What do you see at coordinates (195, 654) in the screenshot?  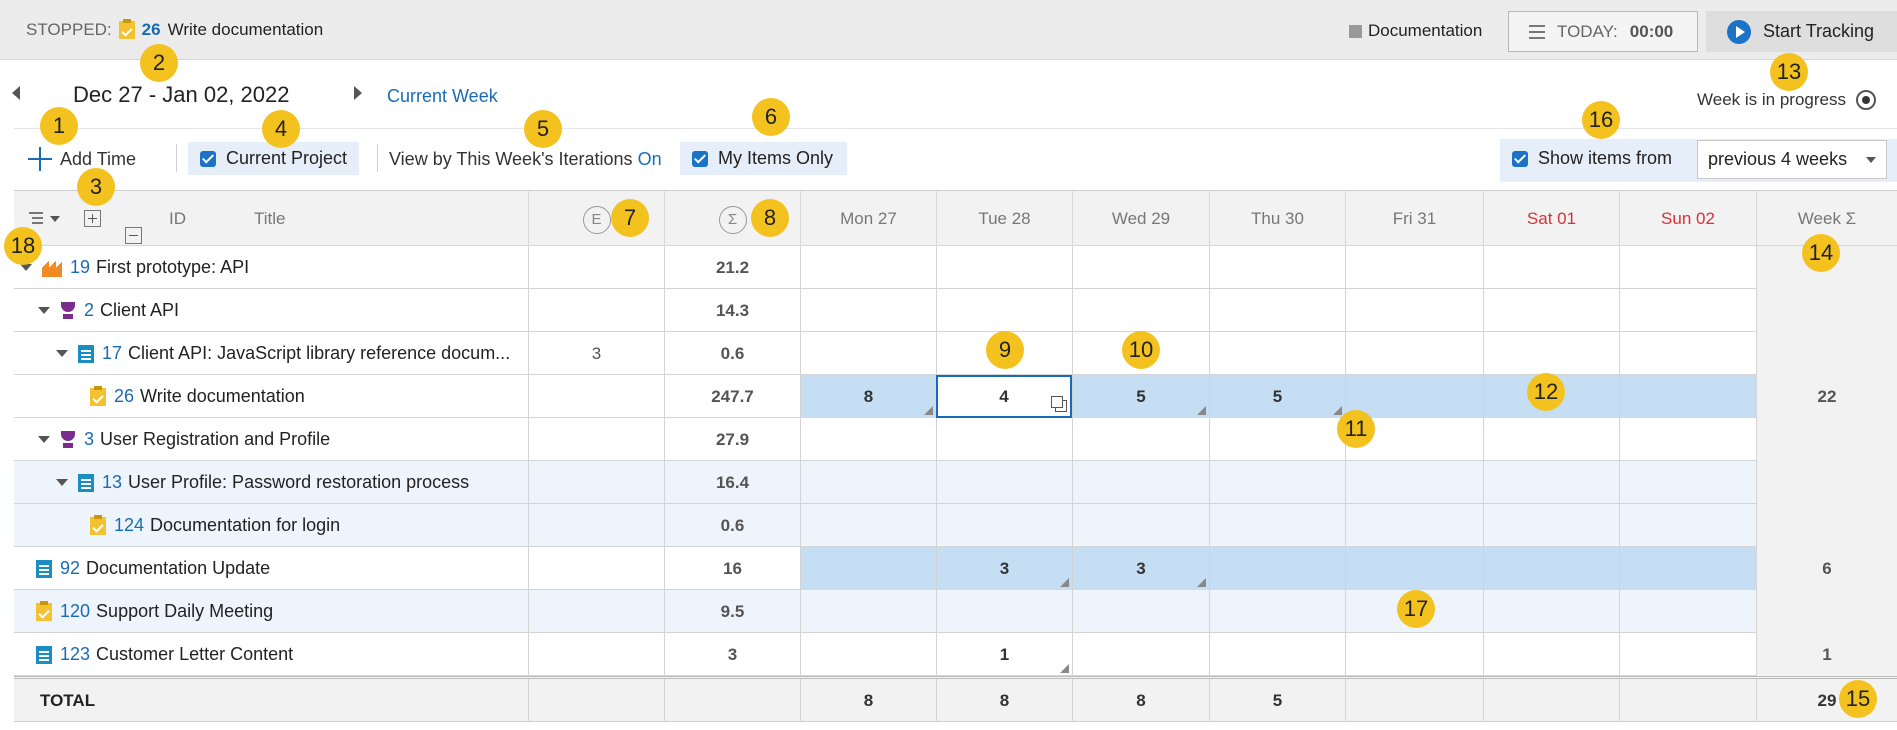 I see `row-title-link: Customer Letter Content` at bounding box center [195, 654].